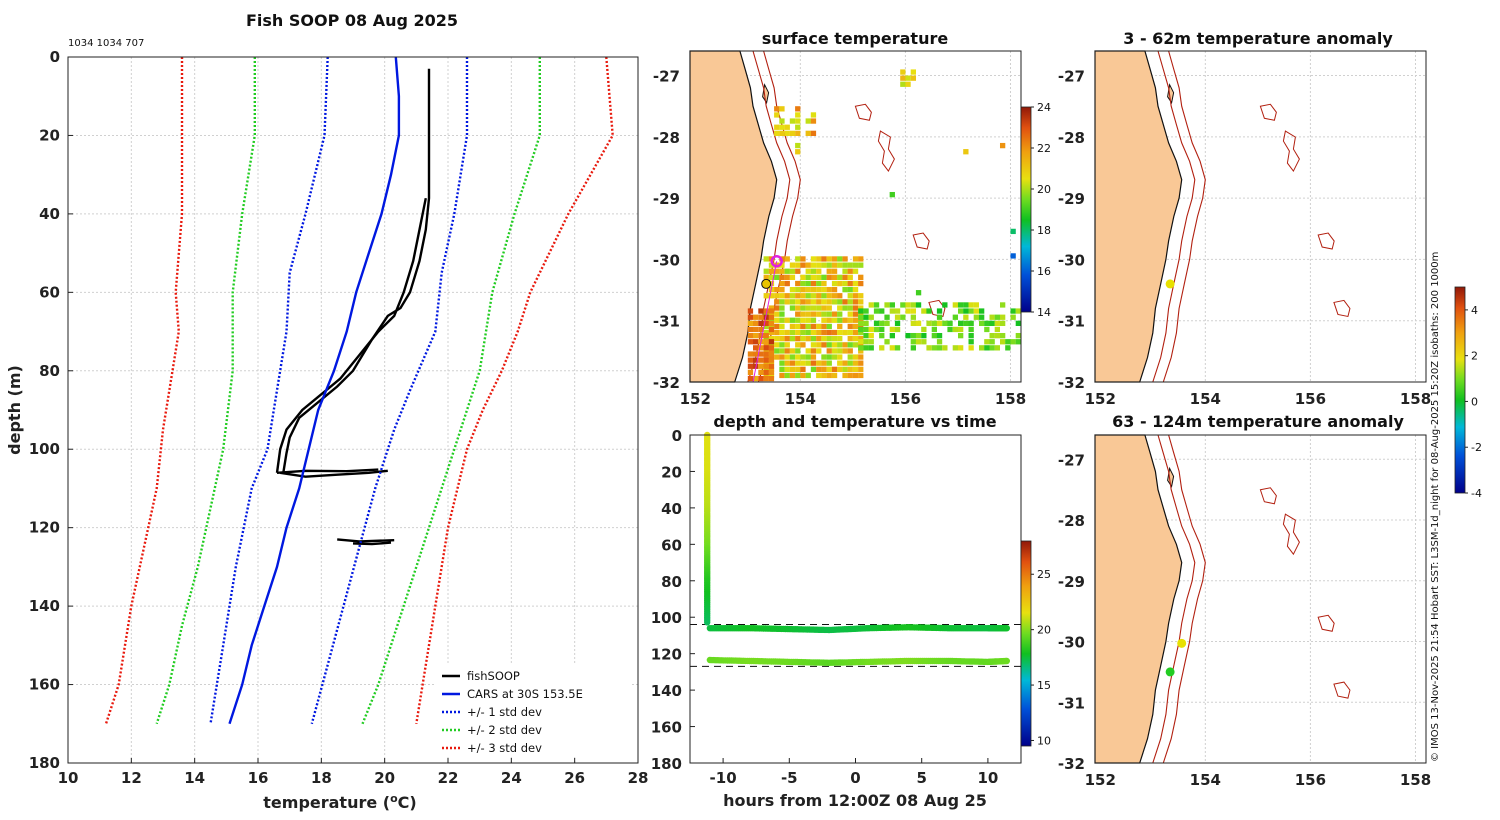 The height and width of the screenshot is (820, 1500). I want to click on std-high-line, so click(389, 391).